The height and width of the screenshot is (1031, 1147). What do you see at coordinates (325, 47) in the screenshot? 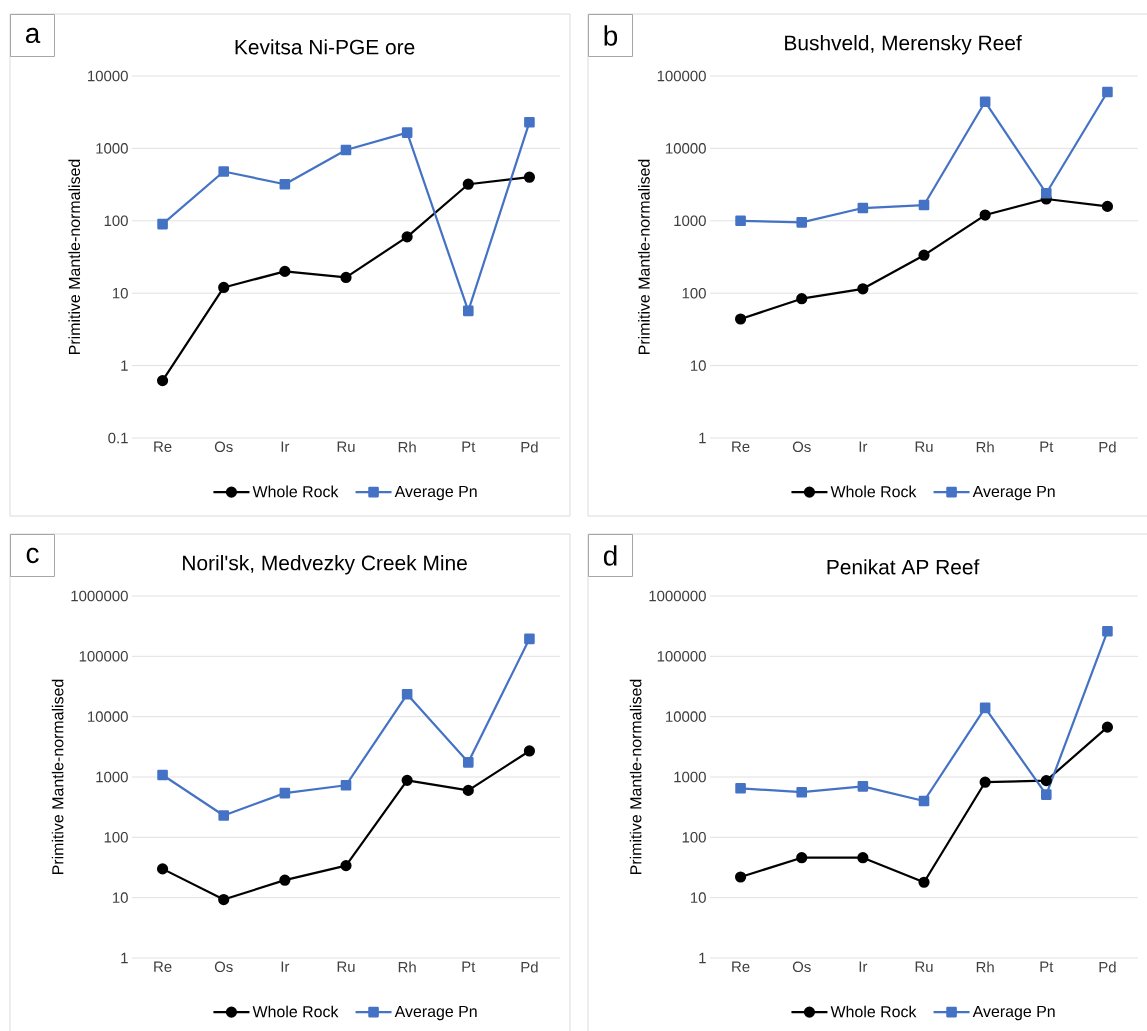
I see `chart-title: Kevitsa Ni-PGE ore` at bounding box center [325, 47].